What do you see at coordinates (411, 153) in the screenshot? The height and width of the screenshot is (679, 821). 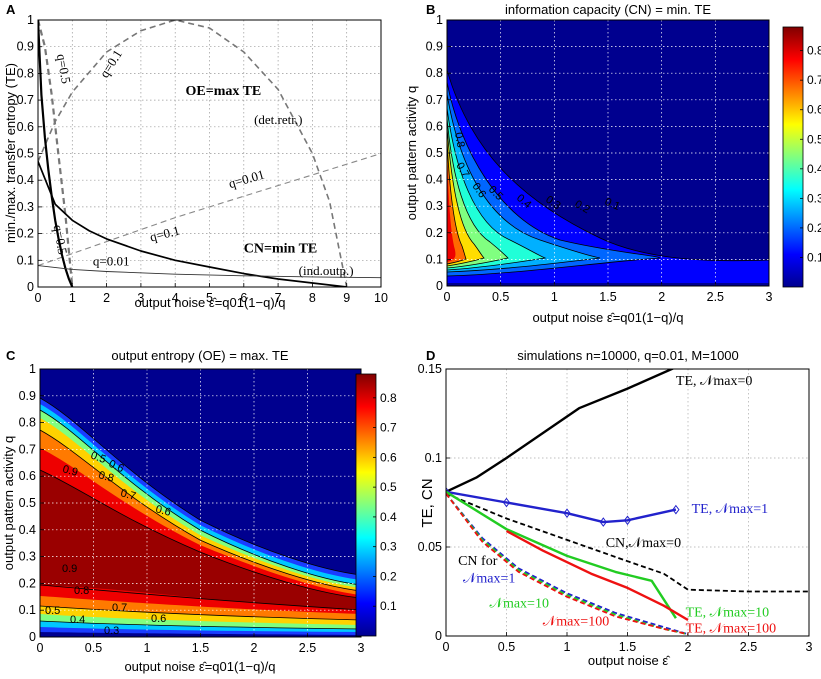 I see `y-axis-label-b: output pattern activity q` at bounding box center [411, 153].